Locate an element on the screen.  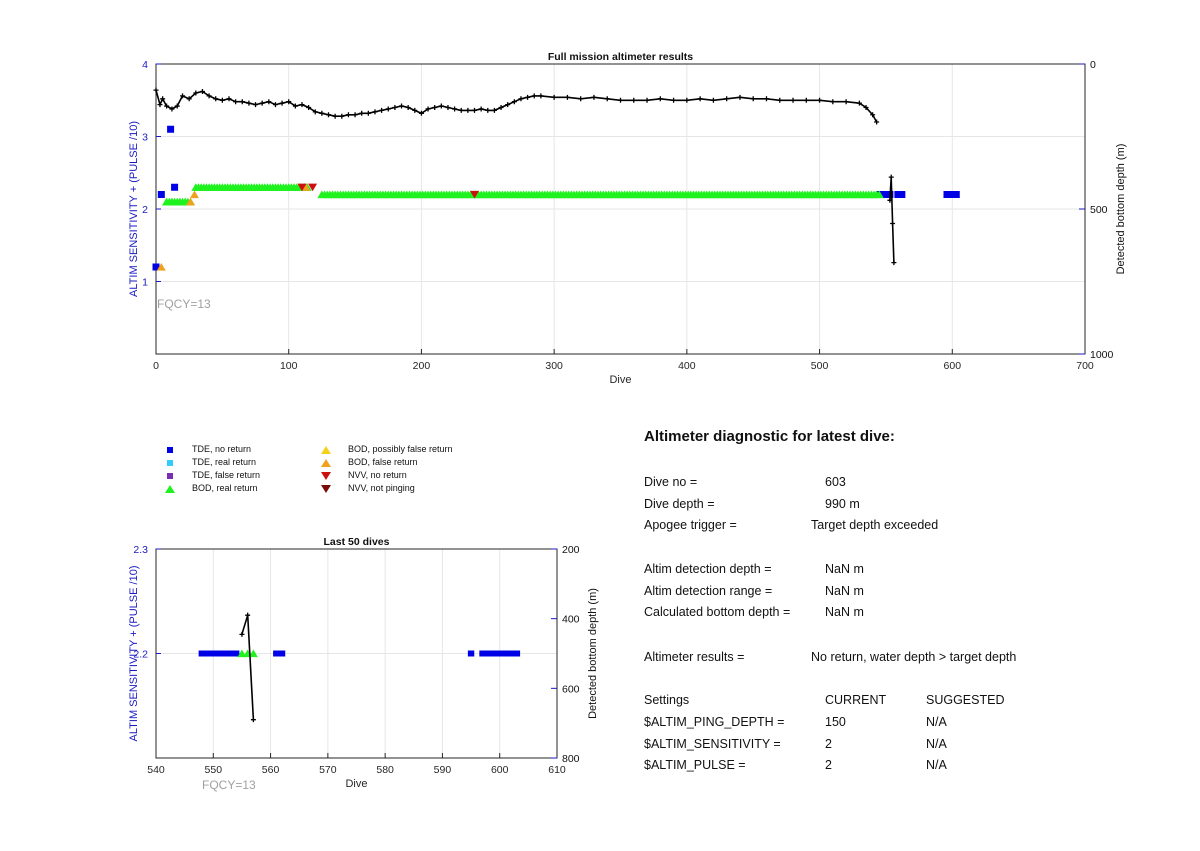
value: No return, water depth > target depth is located at coordinates (914, 657).